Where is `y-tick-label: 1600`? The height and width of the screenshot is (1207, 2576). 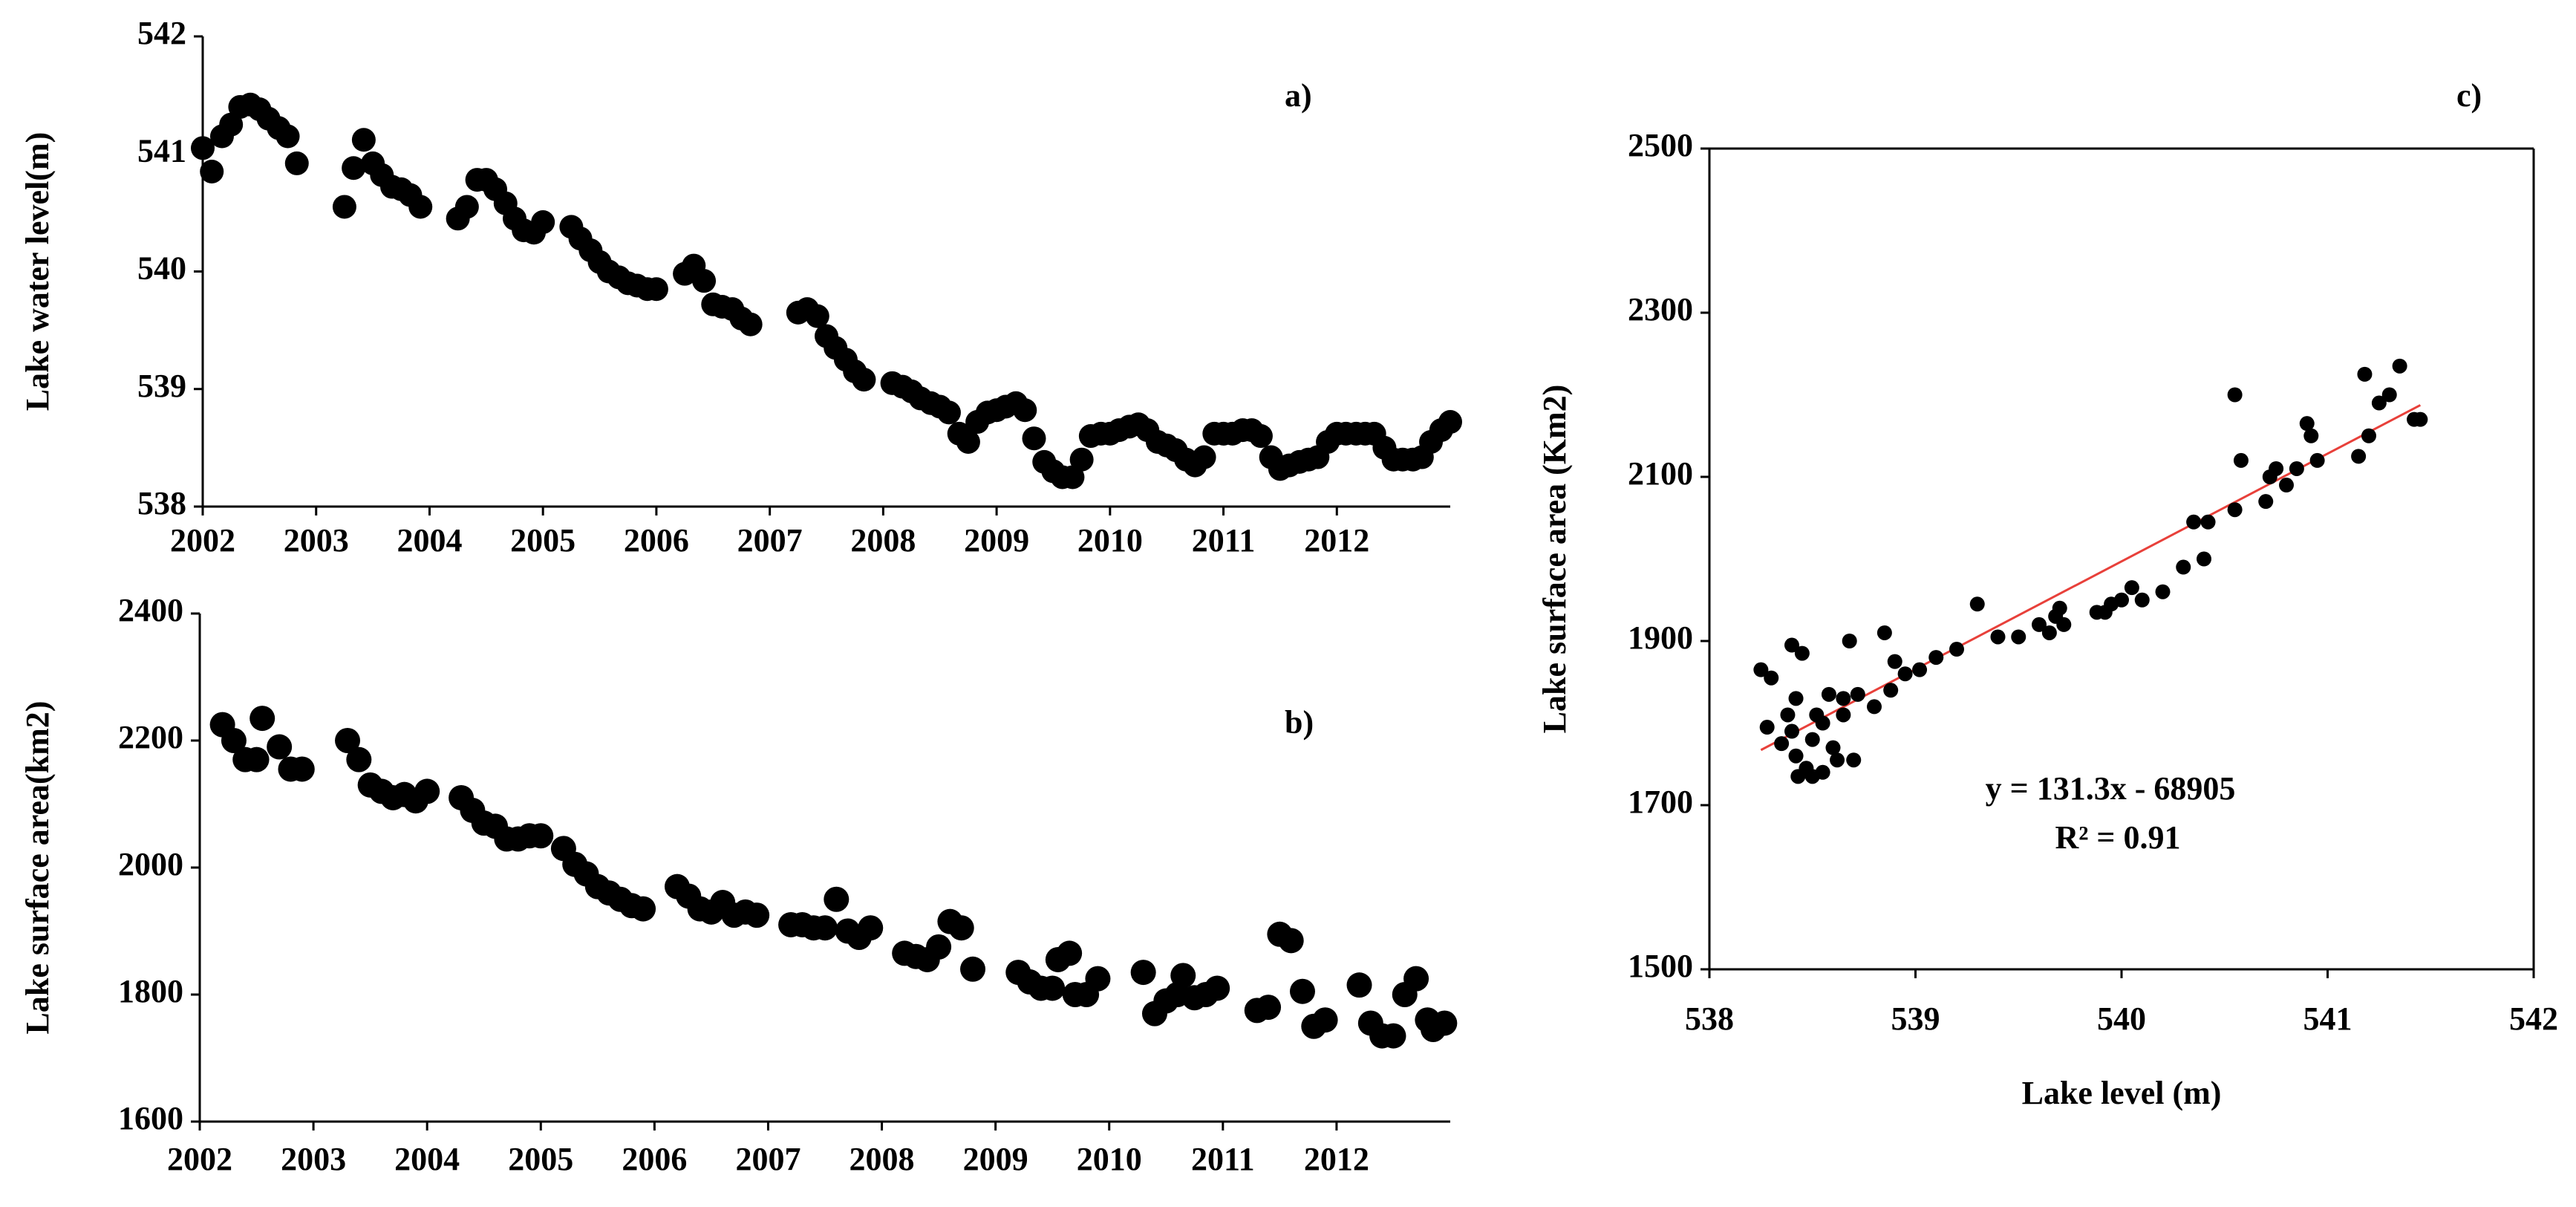
y-tick-label: 1600 is located at coordinates (150, 1118).